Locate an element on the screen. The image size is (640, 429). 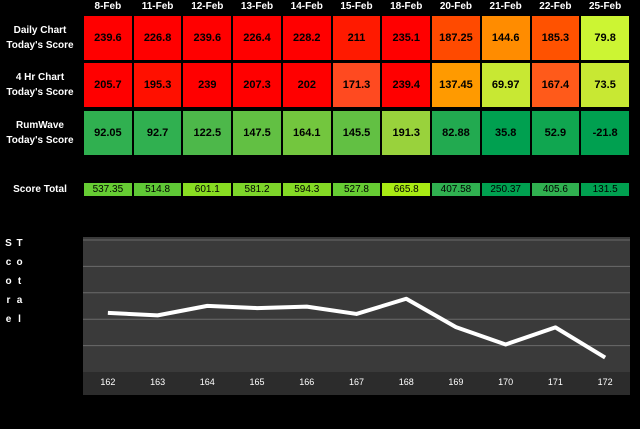
score-cell: 122.5 is located at coordinates (207, 133).